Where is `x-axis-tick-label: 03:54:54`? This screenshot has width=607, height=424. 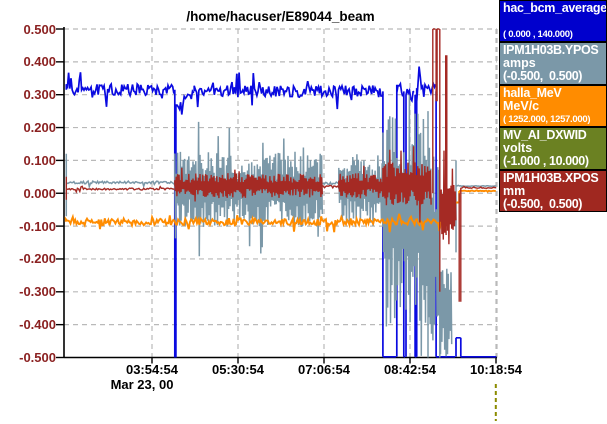
x-axis-tick-label: 03:54:54 is located at coordinates (152, 369).